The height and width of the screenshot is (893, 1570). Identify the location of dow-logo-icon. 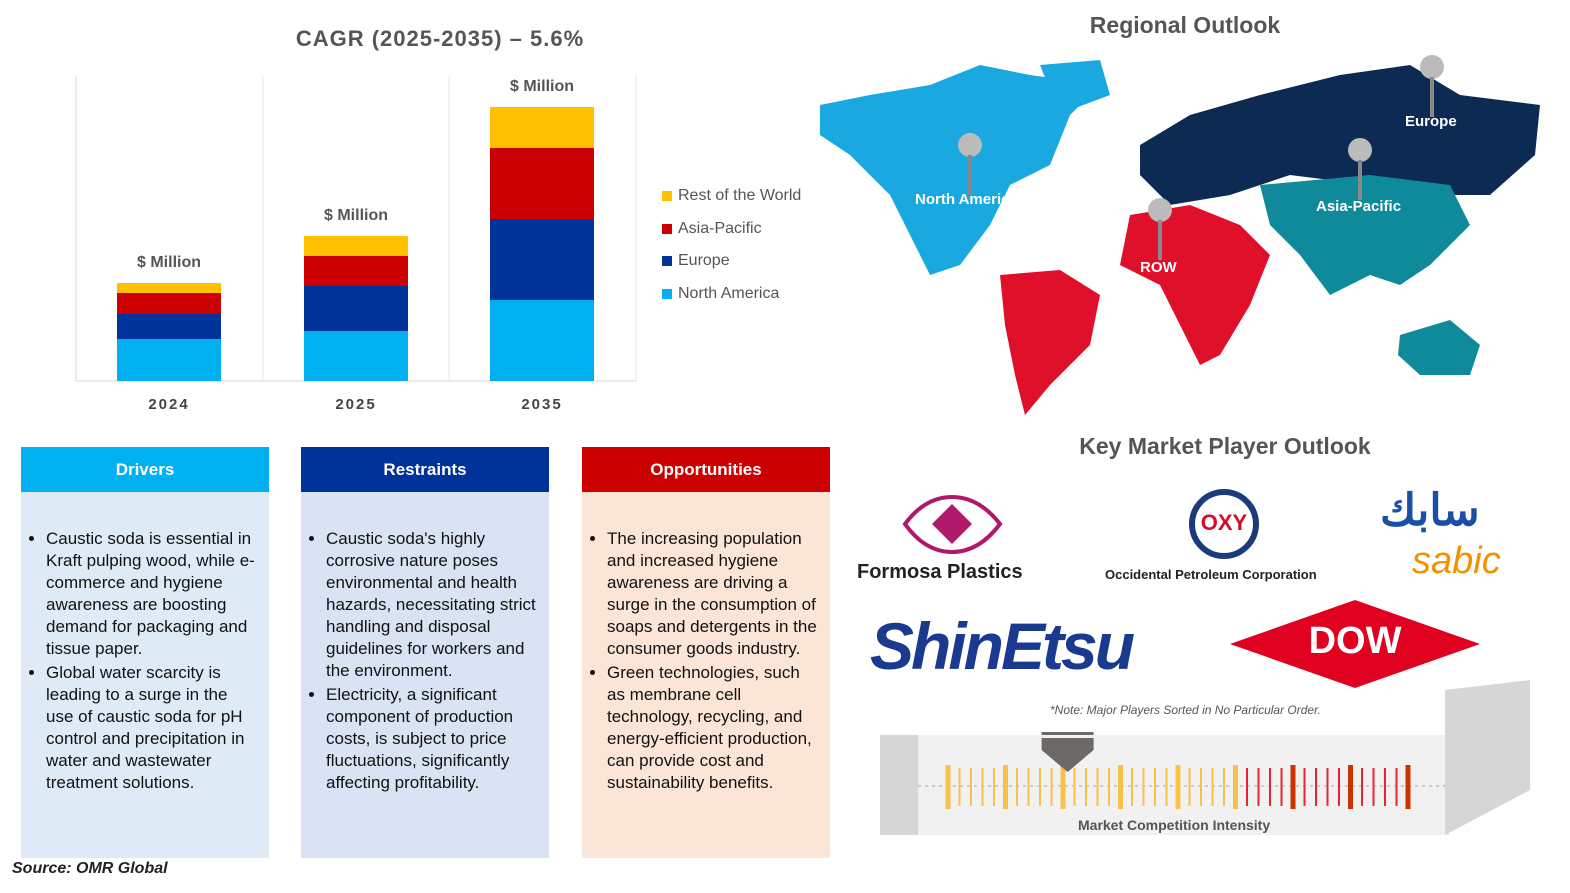
(1355, 644).